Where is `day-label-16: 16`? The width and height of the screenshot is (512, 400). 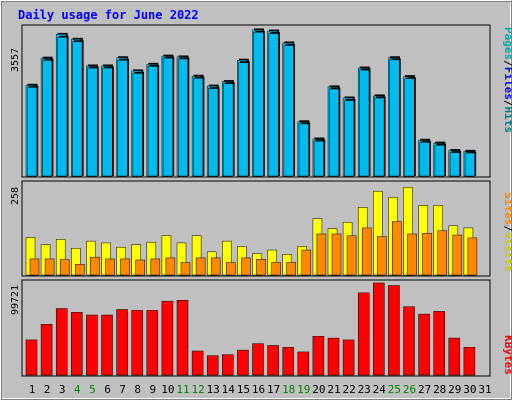 day-label-16: 16 is located at coordinates (258, 389).